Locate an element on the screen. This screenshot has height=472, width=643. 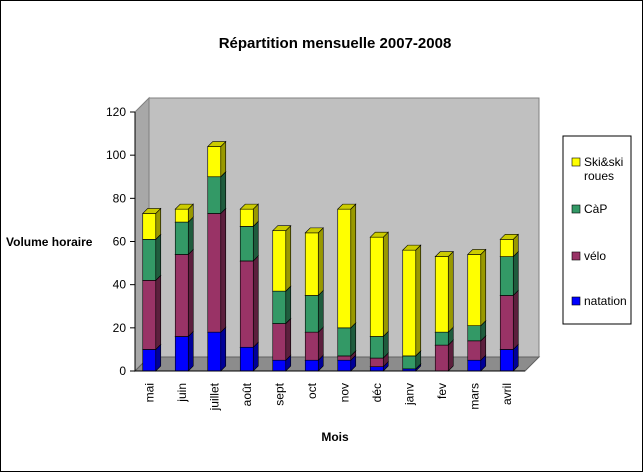
legend-item-natation: natation is located at coordinates (599, 301).